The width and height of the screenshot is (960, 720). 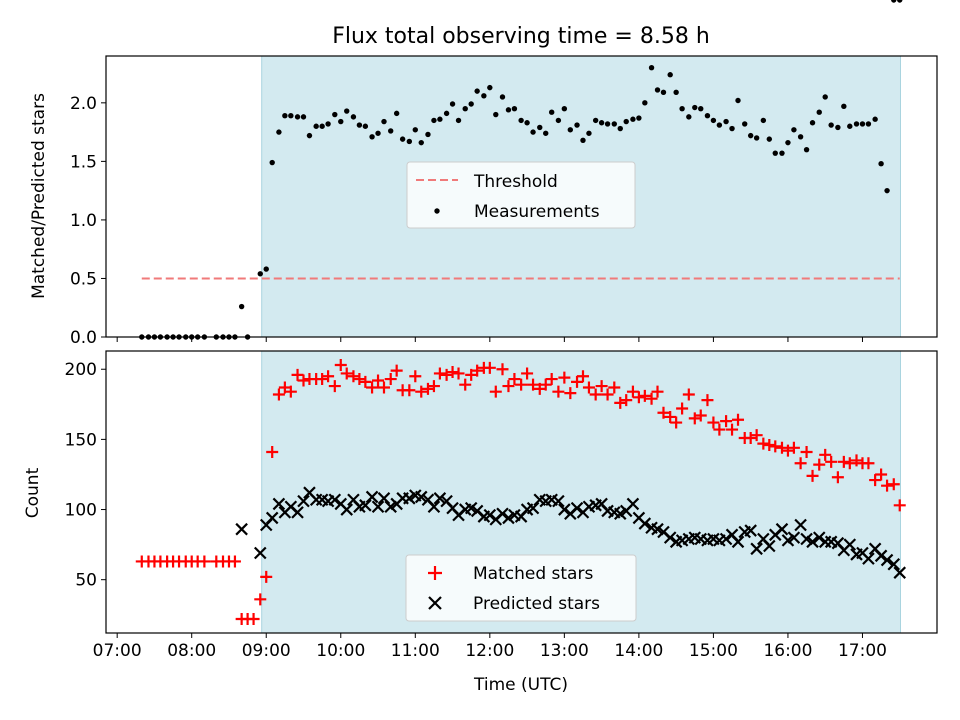 What do you see at coordinates (536, 604) in the screenshot?
I see `predicted-legend-label: Predicted stars` at bounding box center [536, 604].